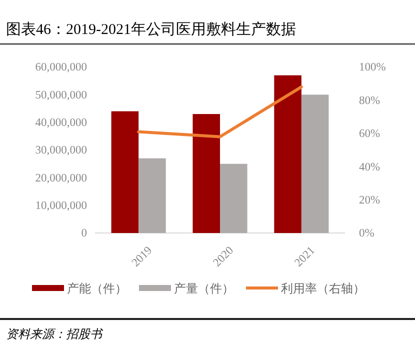 The height and width of the screenshot is (348, 415). What do you see at coordinates (369, 100) in the screenshot?
I see `y2-tick-label: 80%` at bounding box center [369, 100].